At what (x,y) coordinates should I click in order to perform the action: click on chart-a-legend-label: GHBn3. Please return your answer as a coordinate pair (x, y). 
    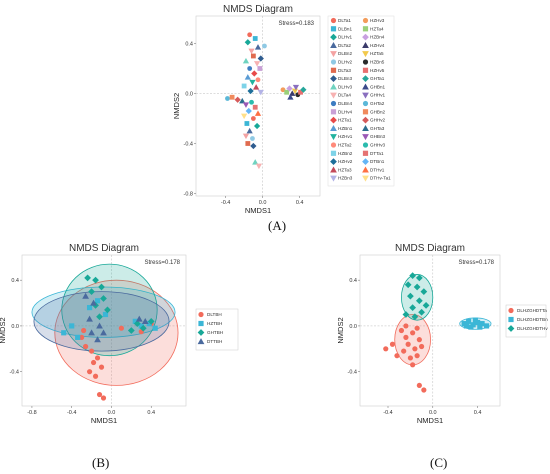
    Looking at the image, I should click on (378, 136).